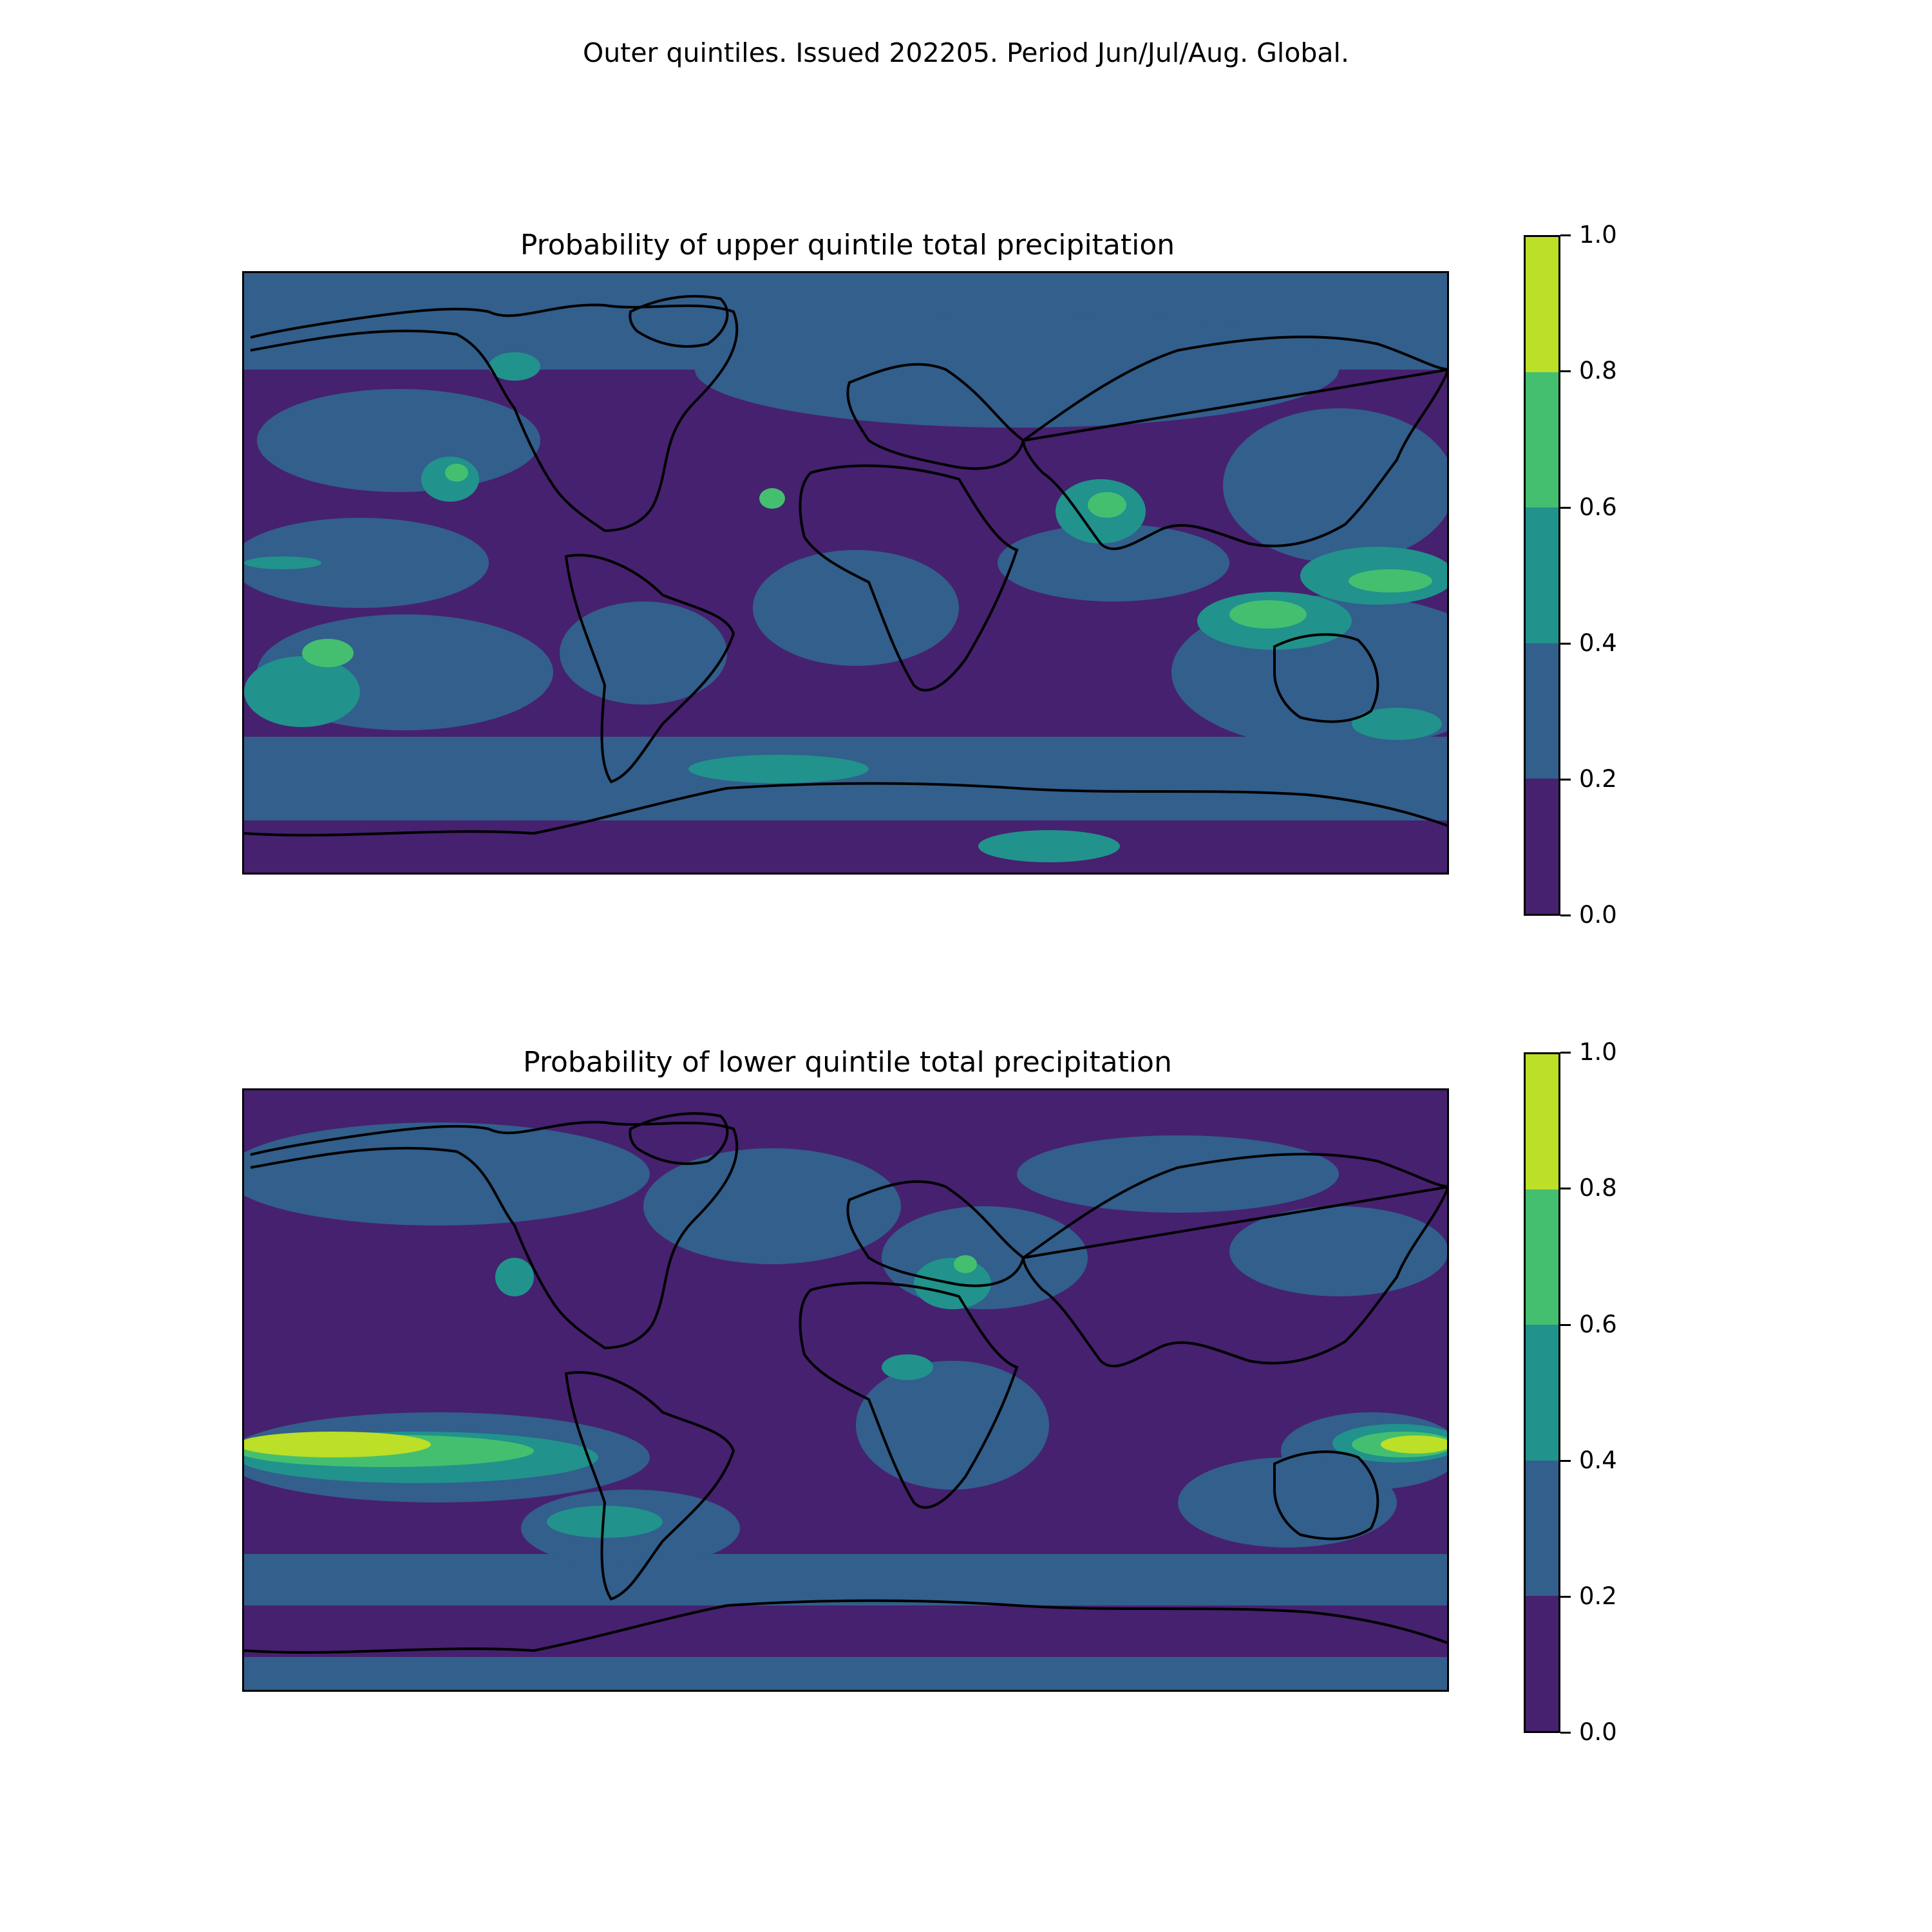 Image resolution: width=1932 pixels, height=1932 pixels. I want to click on upper-tick-0.0, so click(1566, 915).